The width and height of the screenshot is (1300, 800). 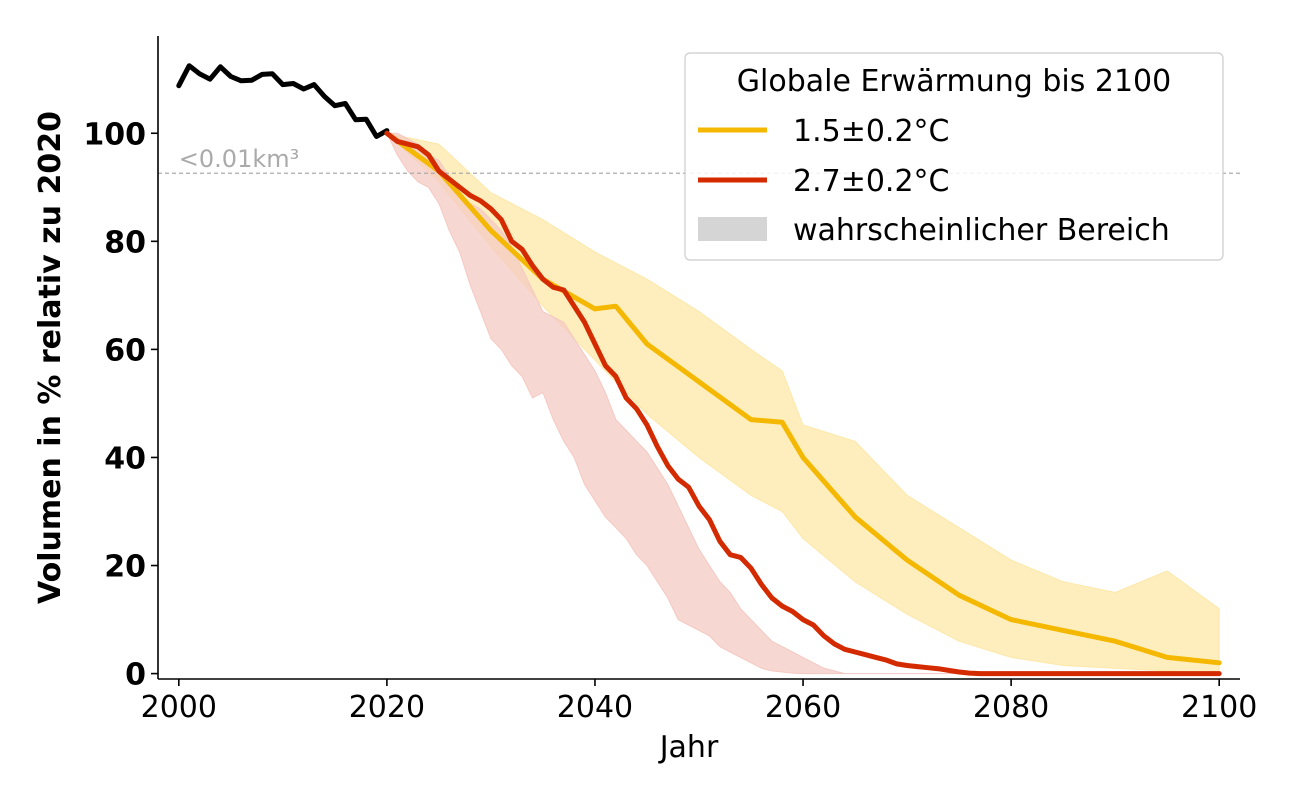 What do you see at coordinates (688, 747) in the screenshot?
I see `x-axis-label: Jahr` at bounding box center [688, 747].